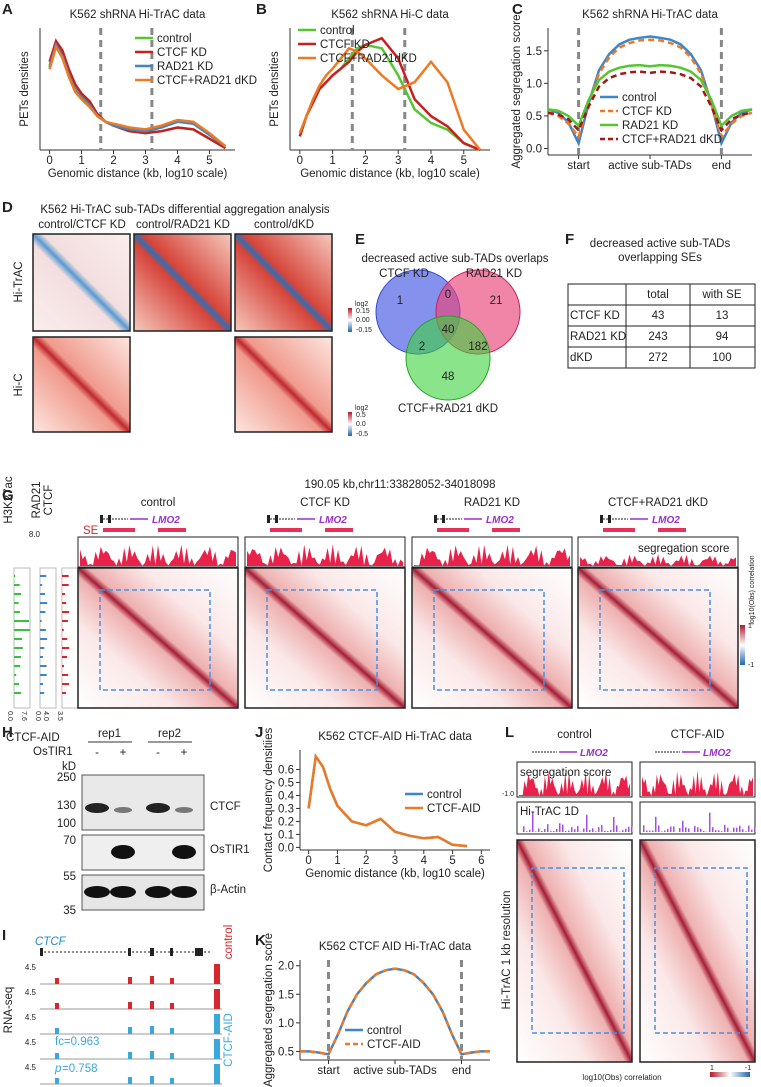 This screenshot has width=761, height=1087. Describe the element at coordinates (300, 161) in the screenshot. I see `x-tick-label: 0` at that location.